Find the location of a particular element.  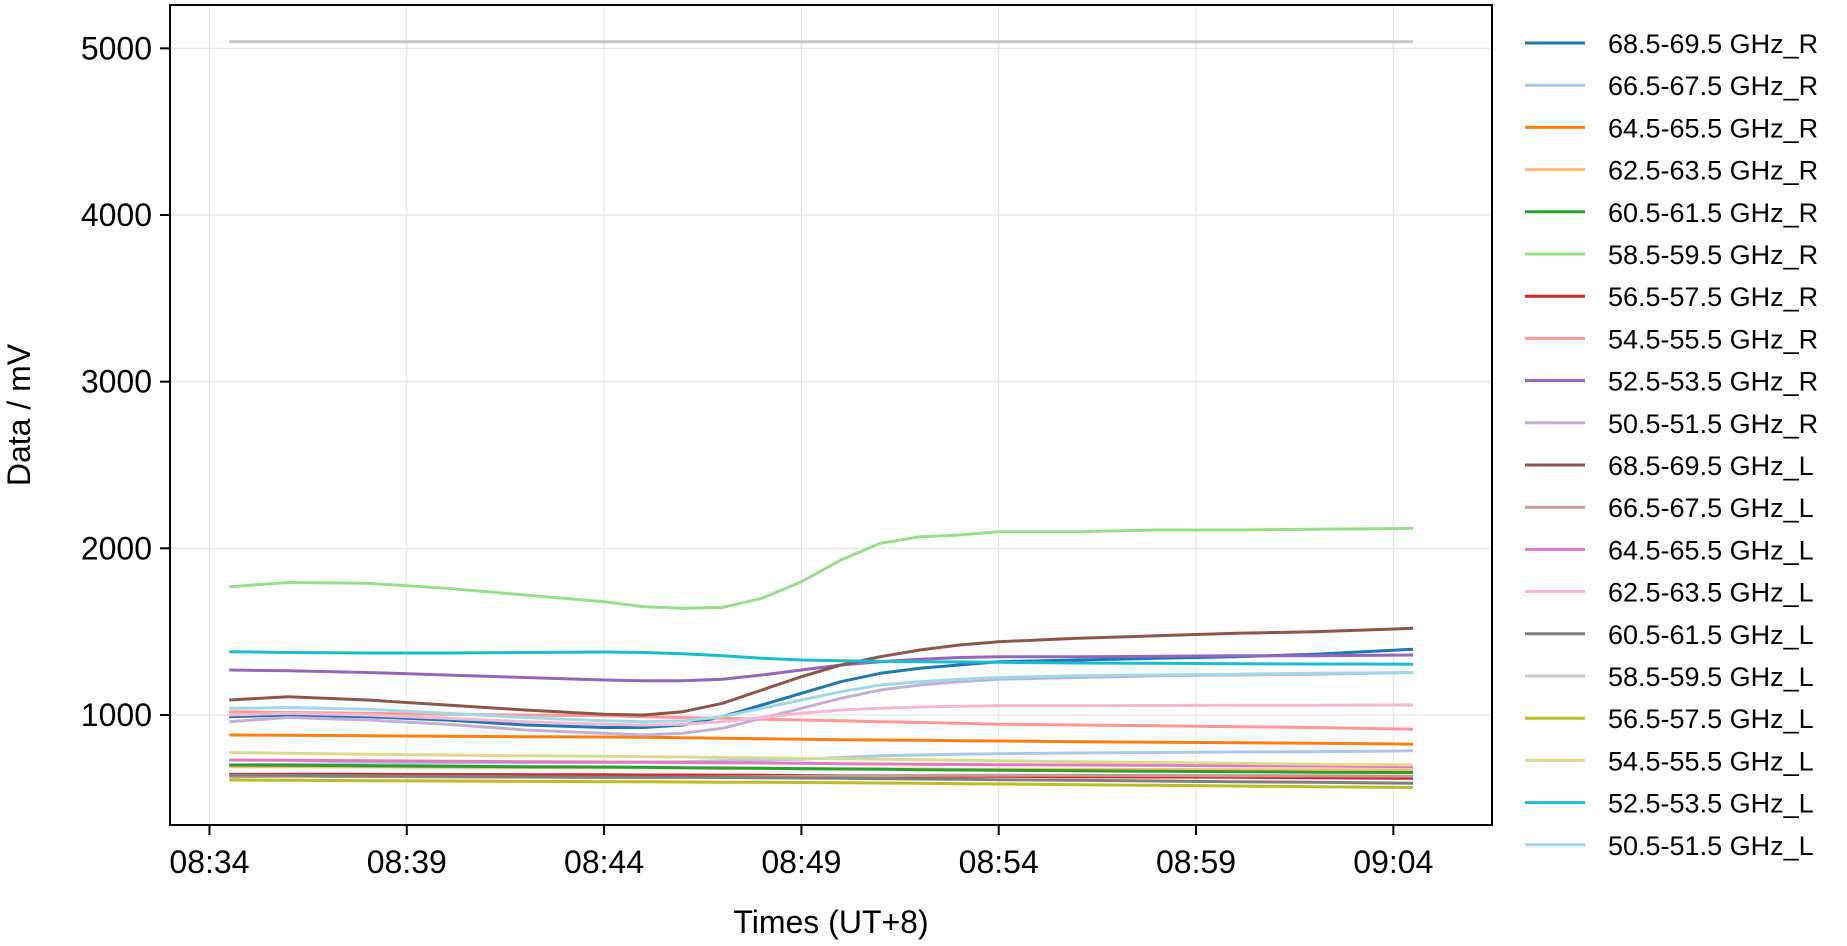

y-axis: 1000 2000 3000 4000 5000 is located at coordinates (125, 381).